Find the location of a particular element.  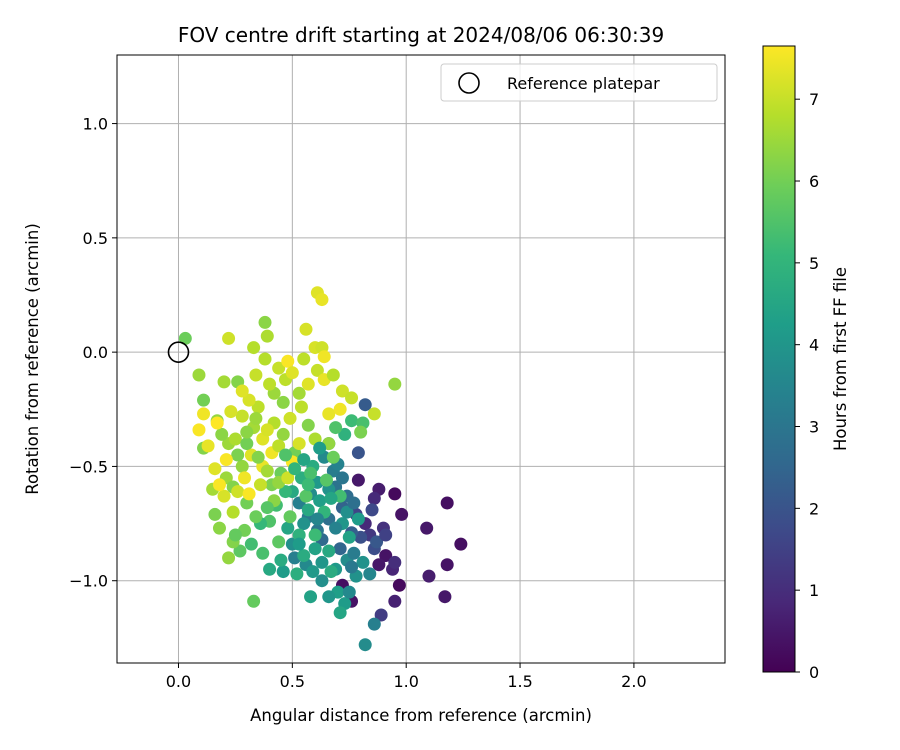

y-tick-label: −0.5 is located at coordinates (88, 466).